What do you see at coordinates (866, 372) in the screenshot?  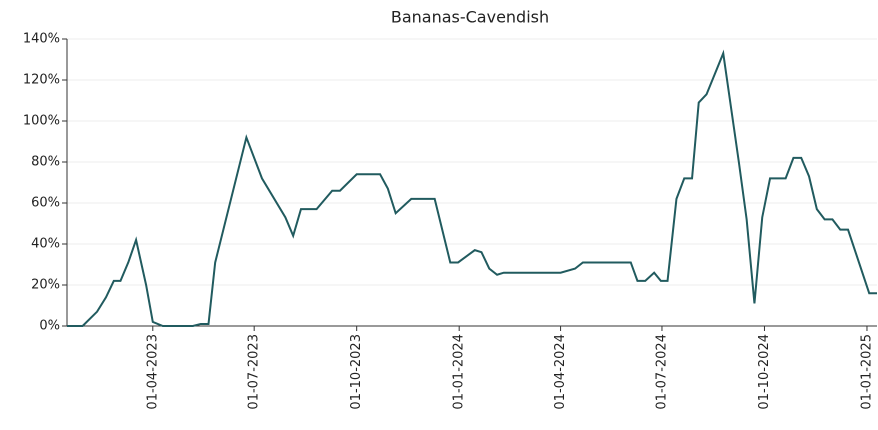 I see `x-tick-label: 01-01-2025` at bounding box center [866, 372].